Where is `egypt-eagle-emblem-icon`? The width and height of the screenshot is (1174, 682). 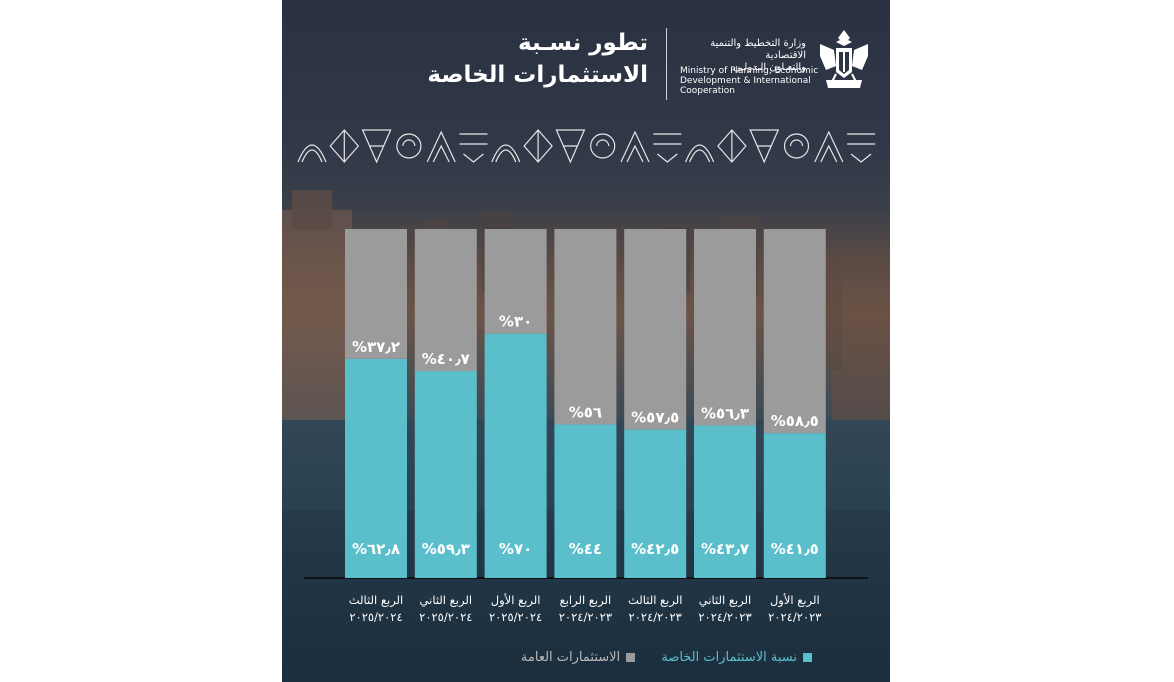
egypt-eagle-emblem-icon is located at coordinates (844, 59).